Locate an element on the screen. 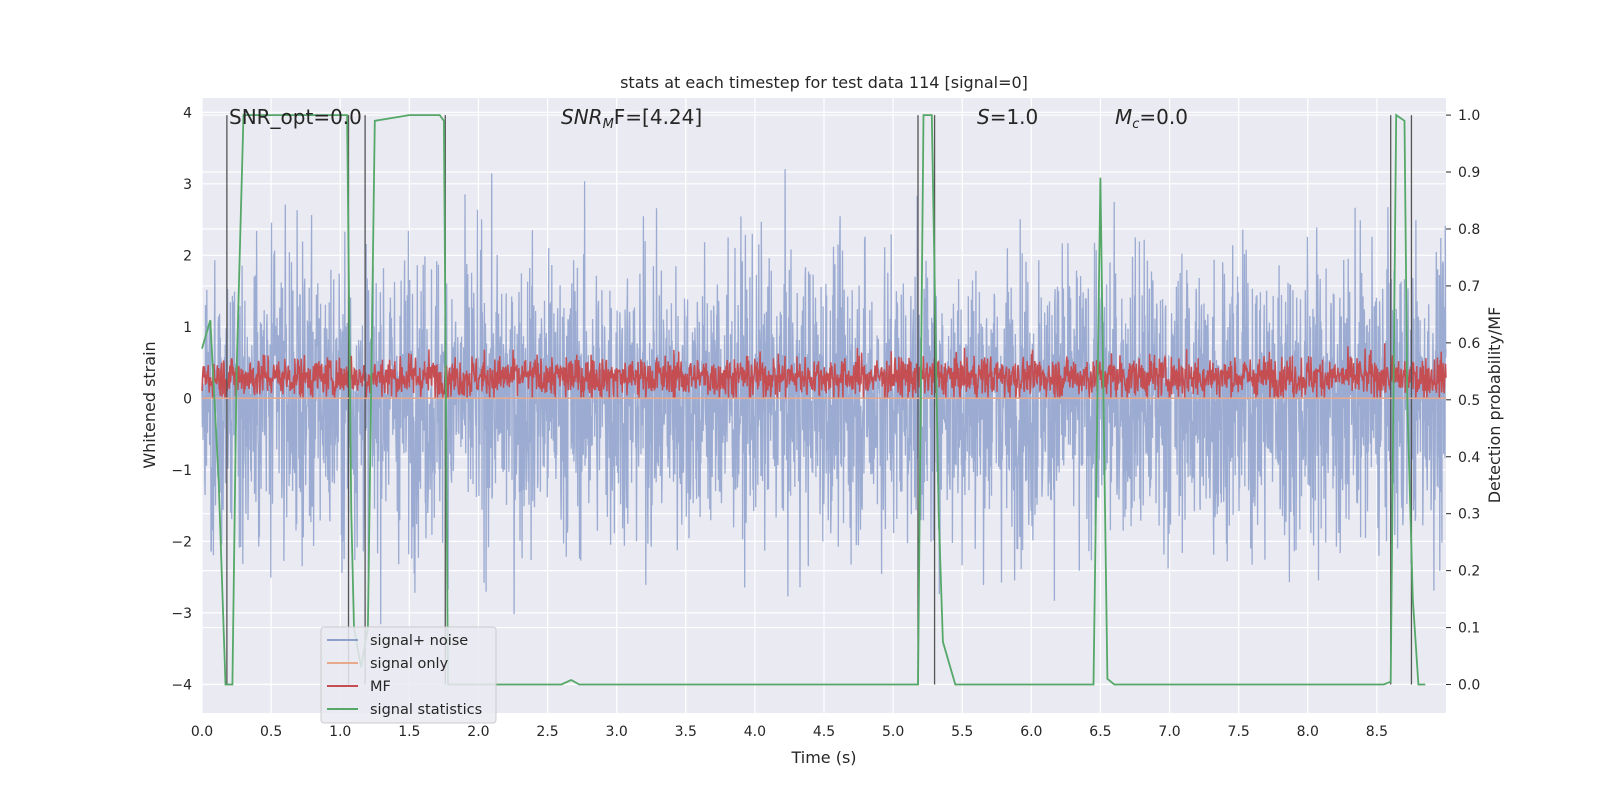 The width and height of the screenshot is (1600, 800). y-tick-label-right: 0.8 is located at coordinates (1469, 230).